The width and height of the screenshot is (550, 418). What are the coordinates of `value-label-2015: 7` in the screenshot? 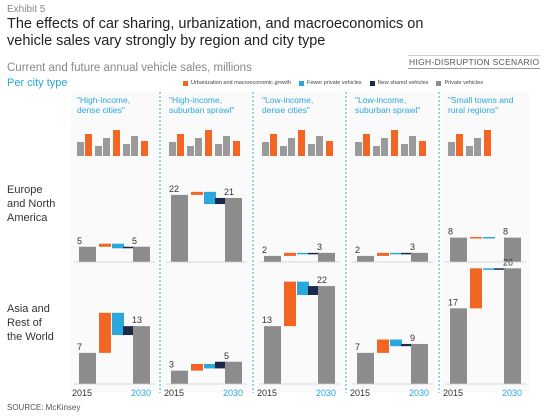 It's located at (79, 347).